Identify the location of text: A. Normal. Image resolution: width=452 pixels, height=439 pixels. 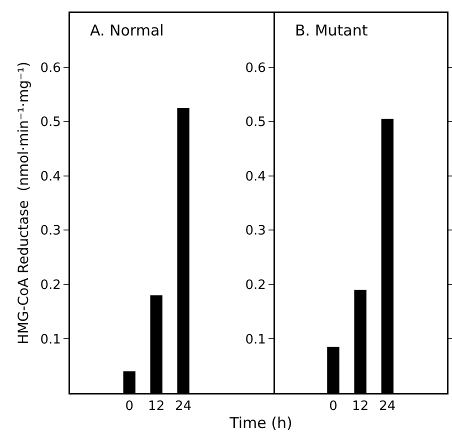
(127, 30).